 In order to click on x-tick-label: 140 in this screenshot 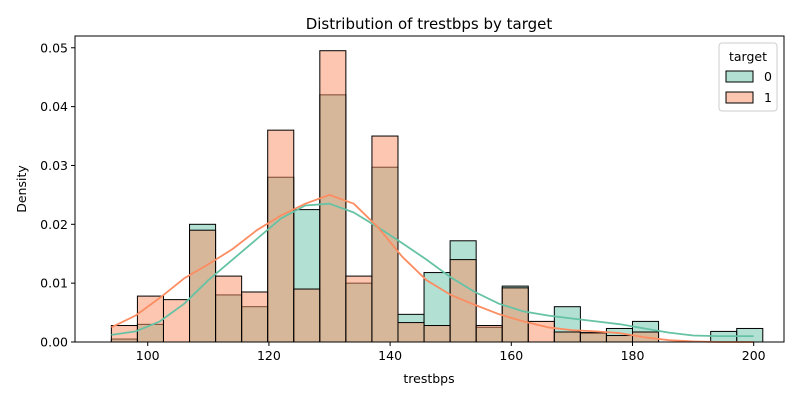, I will do `click(390, 355)`.